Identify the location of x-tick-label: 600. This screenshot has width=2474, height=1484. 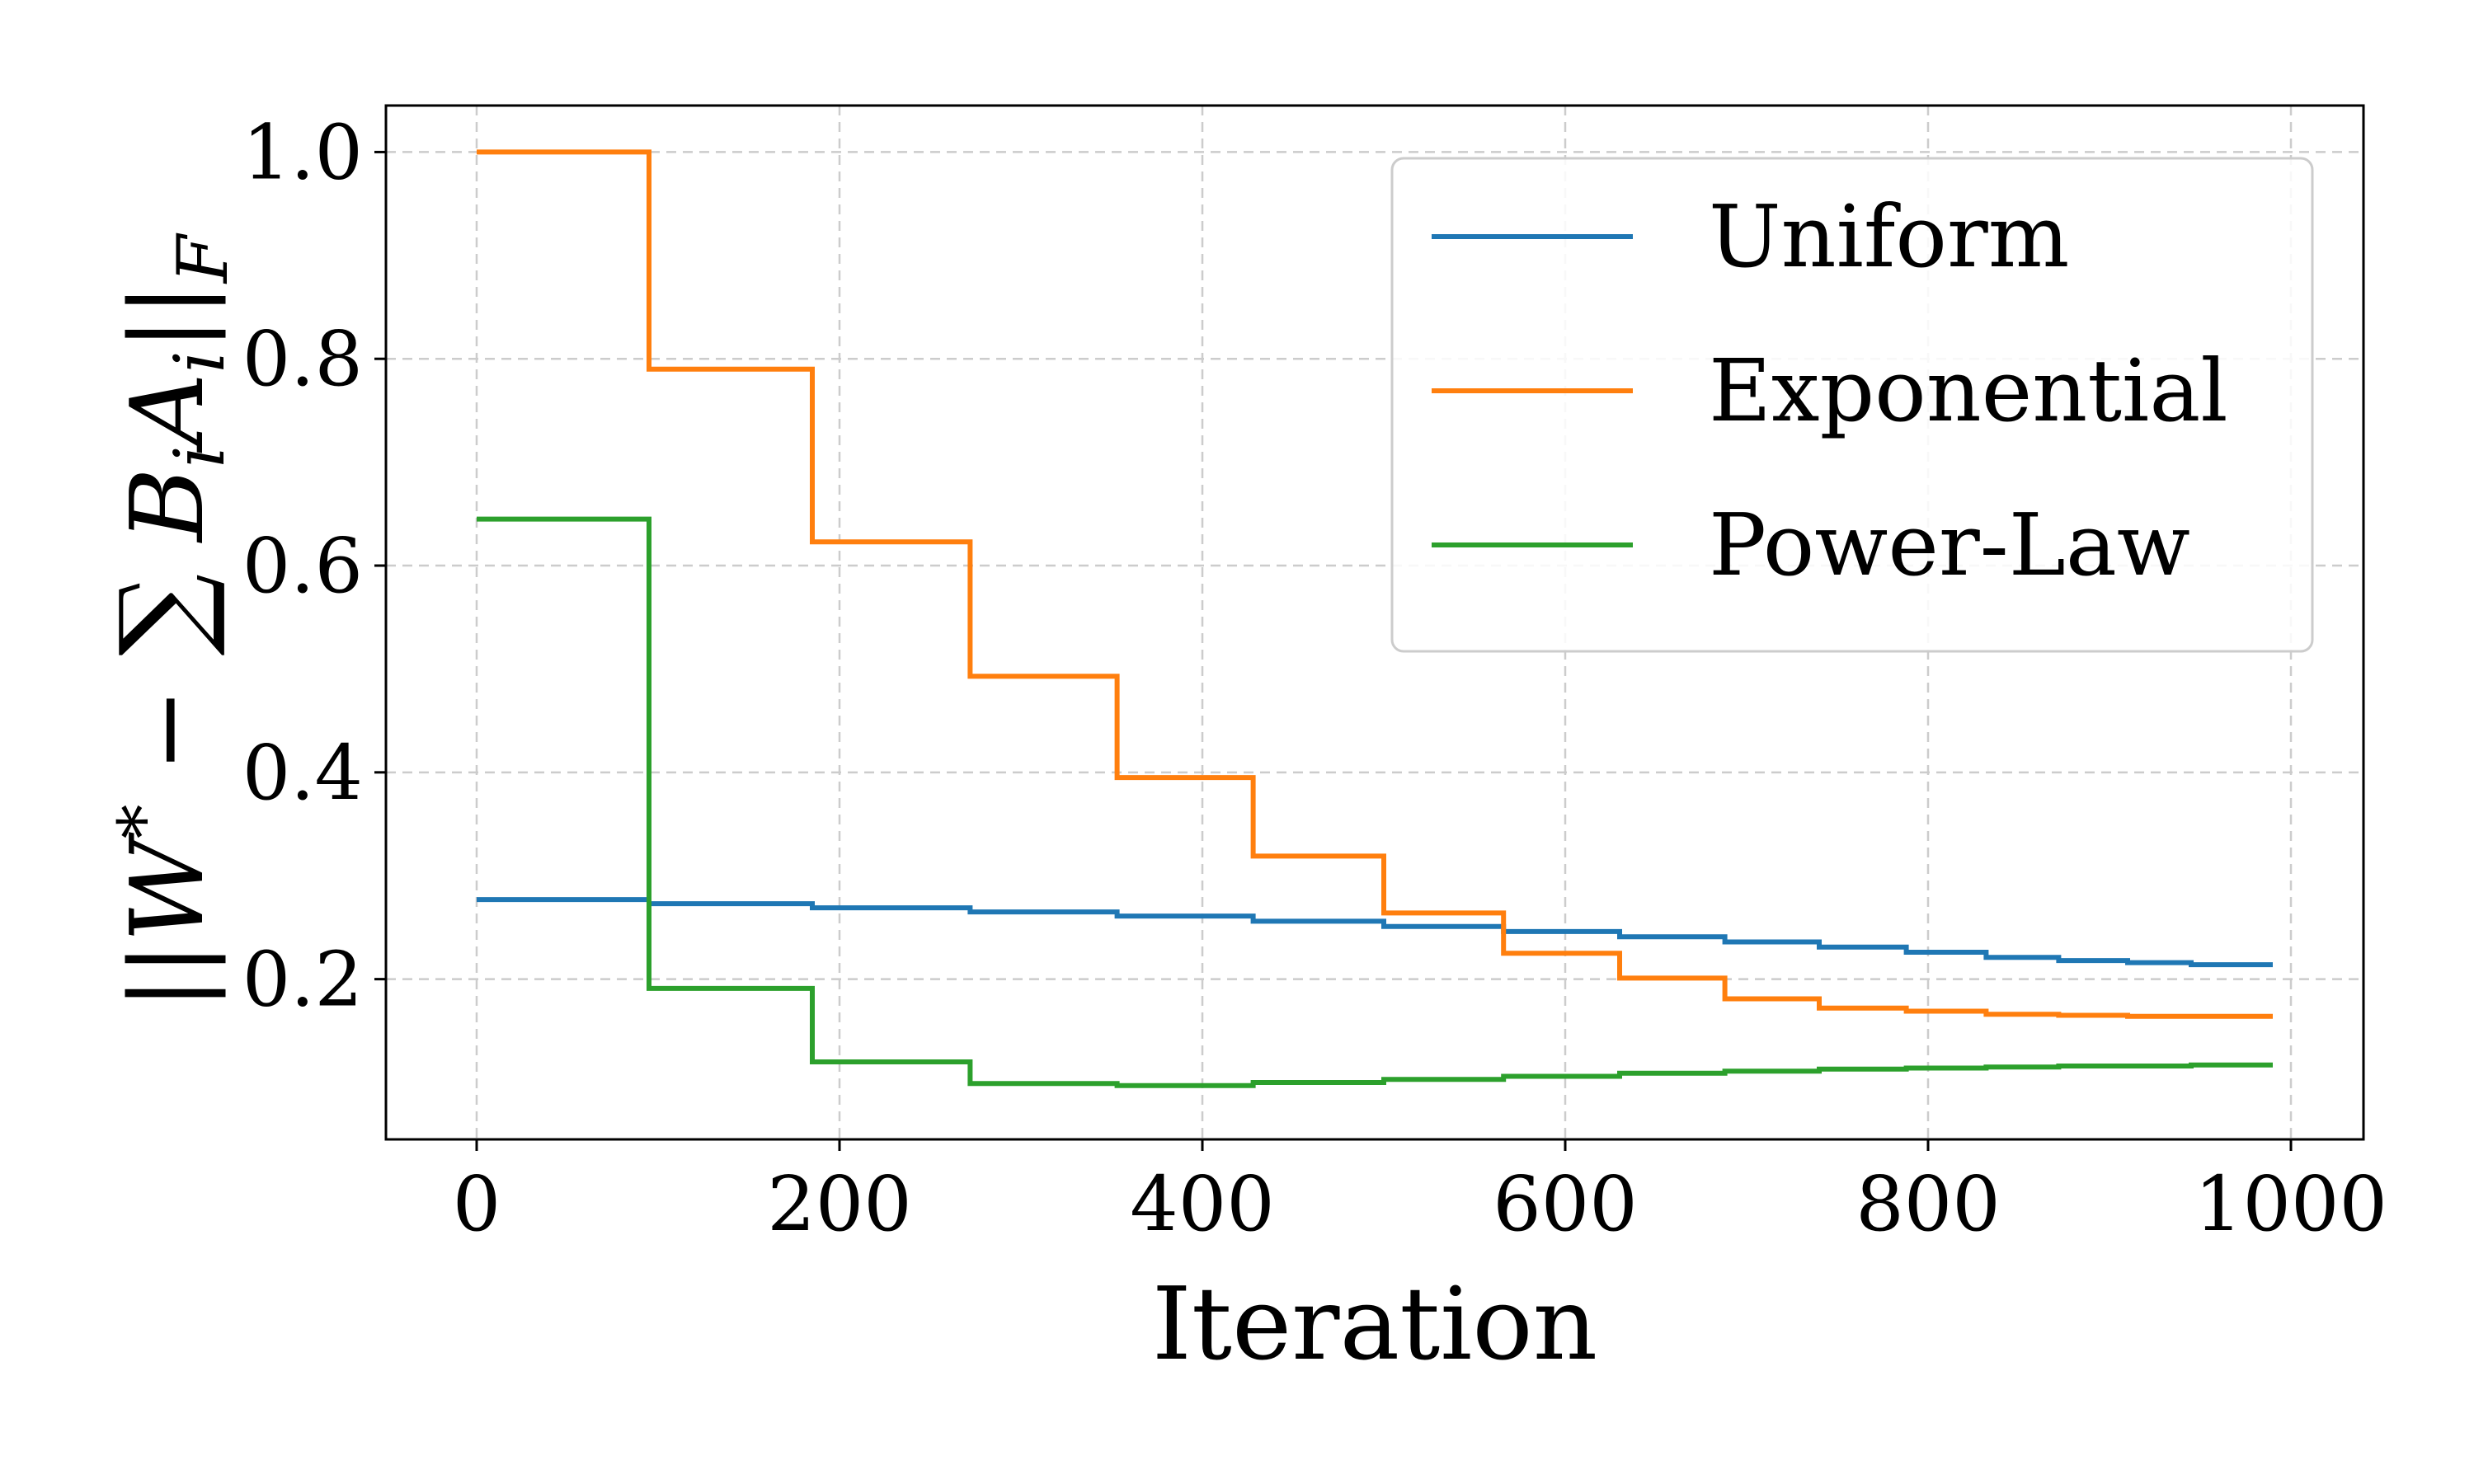
(1565, 1204).